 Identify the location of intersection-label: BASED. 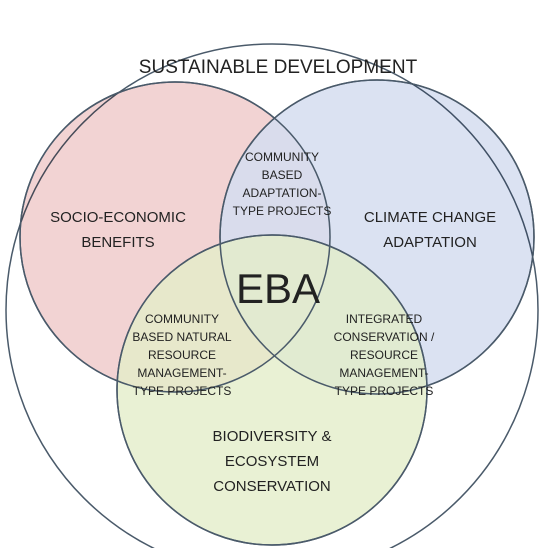
(282, 175).